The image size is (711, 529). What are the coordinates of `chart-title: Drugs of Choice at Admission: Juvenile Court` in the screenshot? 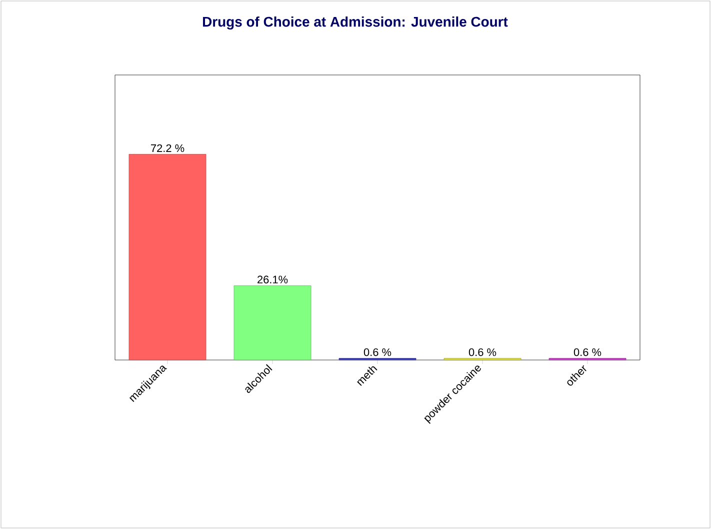 It's located at (355, 23).